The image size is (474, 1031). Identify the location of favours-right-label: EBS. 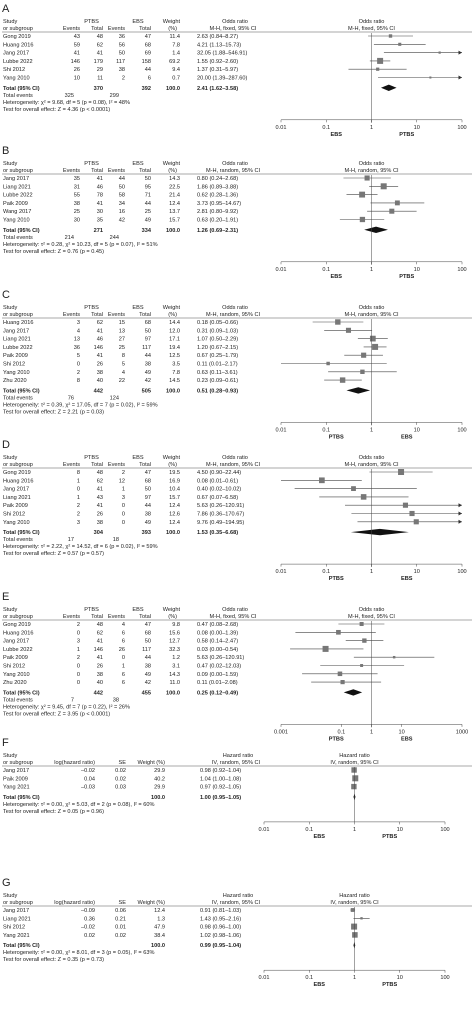
(407, 579).